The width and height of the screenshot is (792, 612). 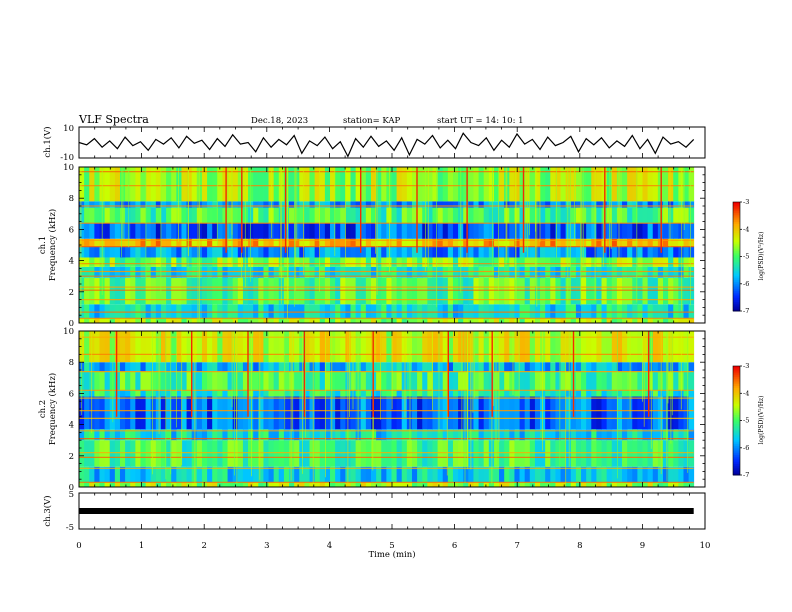 What do you see at coordinates (386, 511) in the screenshot?
I see `ch3-series-line` at bounding box center [386, 511].